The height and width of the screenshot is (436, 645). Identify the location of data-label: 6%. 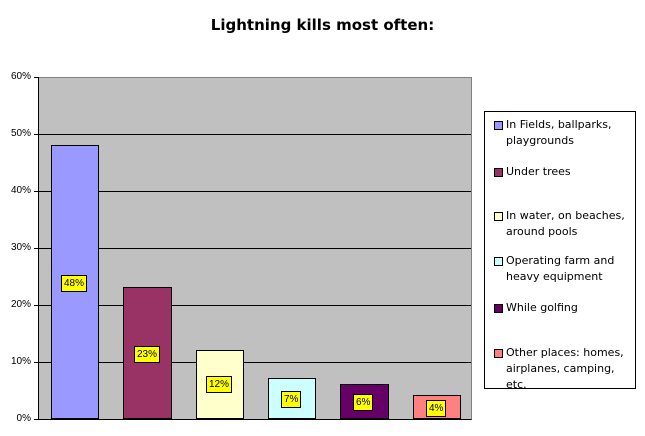
(363, 402).